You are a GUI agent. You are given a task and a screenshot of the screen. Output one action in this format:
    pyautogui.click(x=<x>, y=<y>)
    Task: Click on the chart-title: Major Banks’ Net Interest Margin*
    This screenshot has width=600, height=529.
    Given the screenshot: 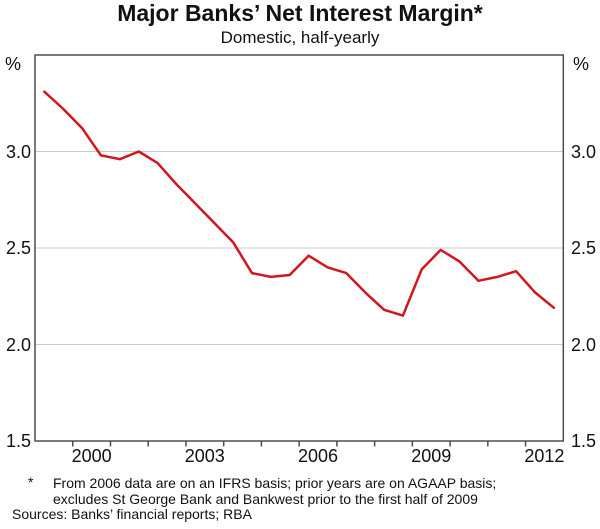 What is the action you would take?
    pyautogui.click(x=300, y=13)
    